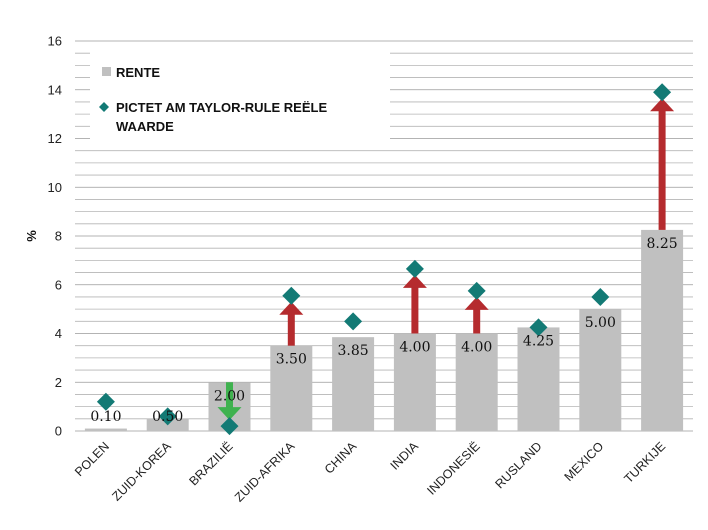 This screenshot has height=530, width=708. I want to click on bar-value-label: 2.00, so click(229, 396).